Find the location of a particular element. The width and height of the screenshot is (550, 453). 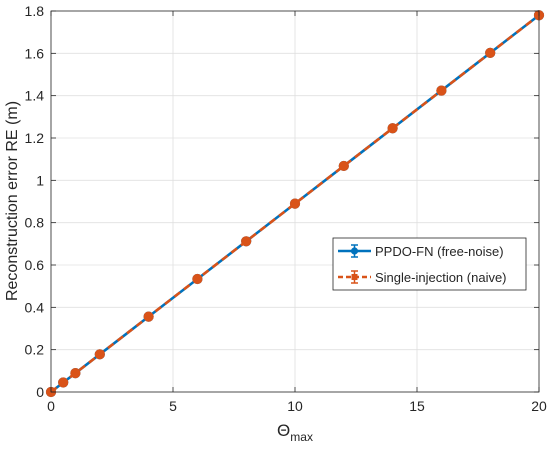

legend-label: Single-injection (naive) is located at coordinates (441, 277).